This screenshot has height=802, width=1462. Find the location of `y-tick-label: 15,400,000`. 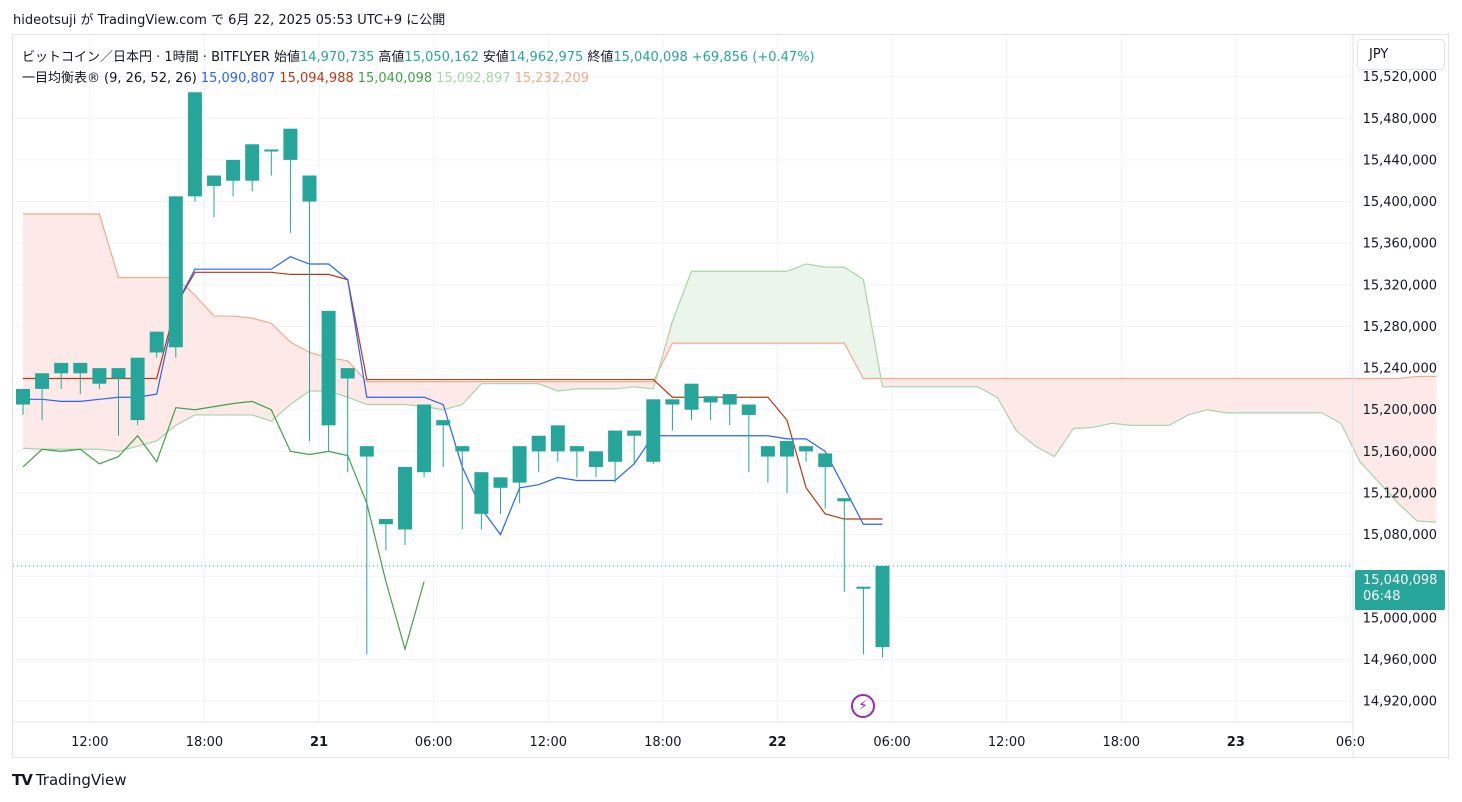

y-tick-label: 15,400,000 is located at coordinates (1400, 202).